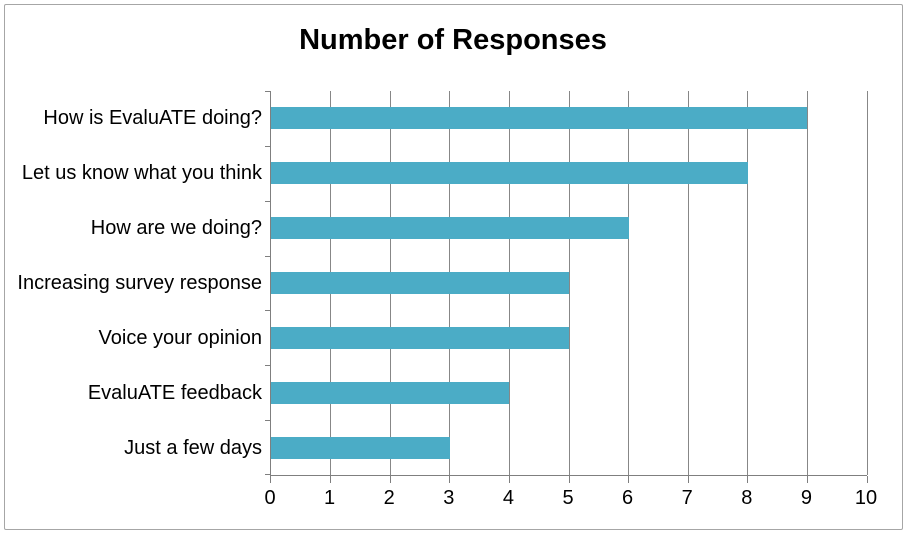  Describe the element at coordinates (152, 118) in the screenshot. I see `category-label: How is EvaluATE doing?` at that location.